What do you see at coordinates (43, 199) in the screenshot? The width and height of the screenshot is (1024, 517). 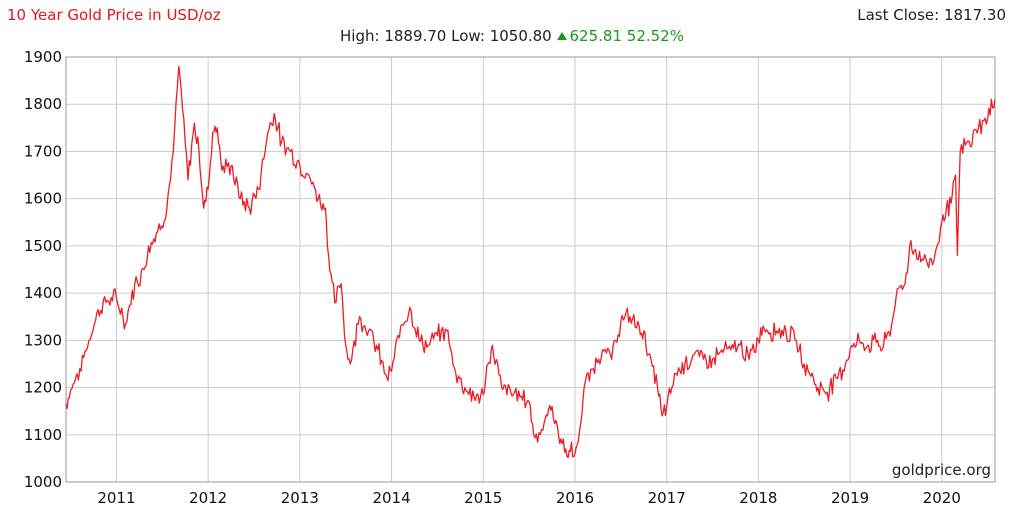 I see `y-tick-label: 1600` at bounding box center [43, 199].